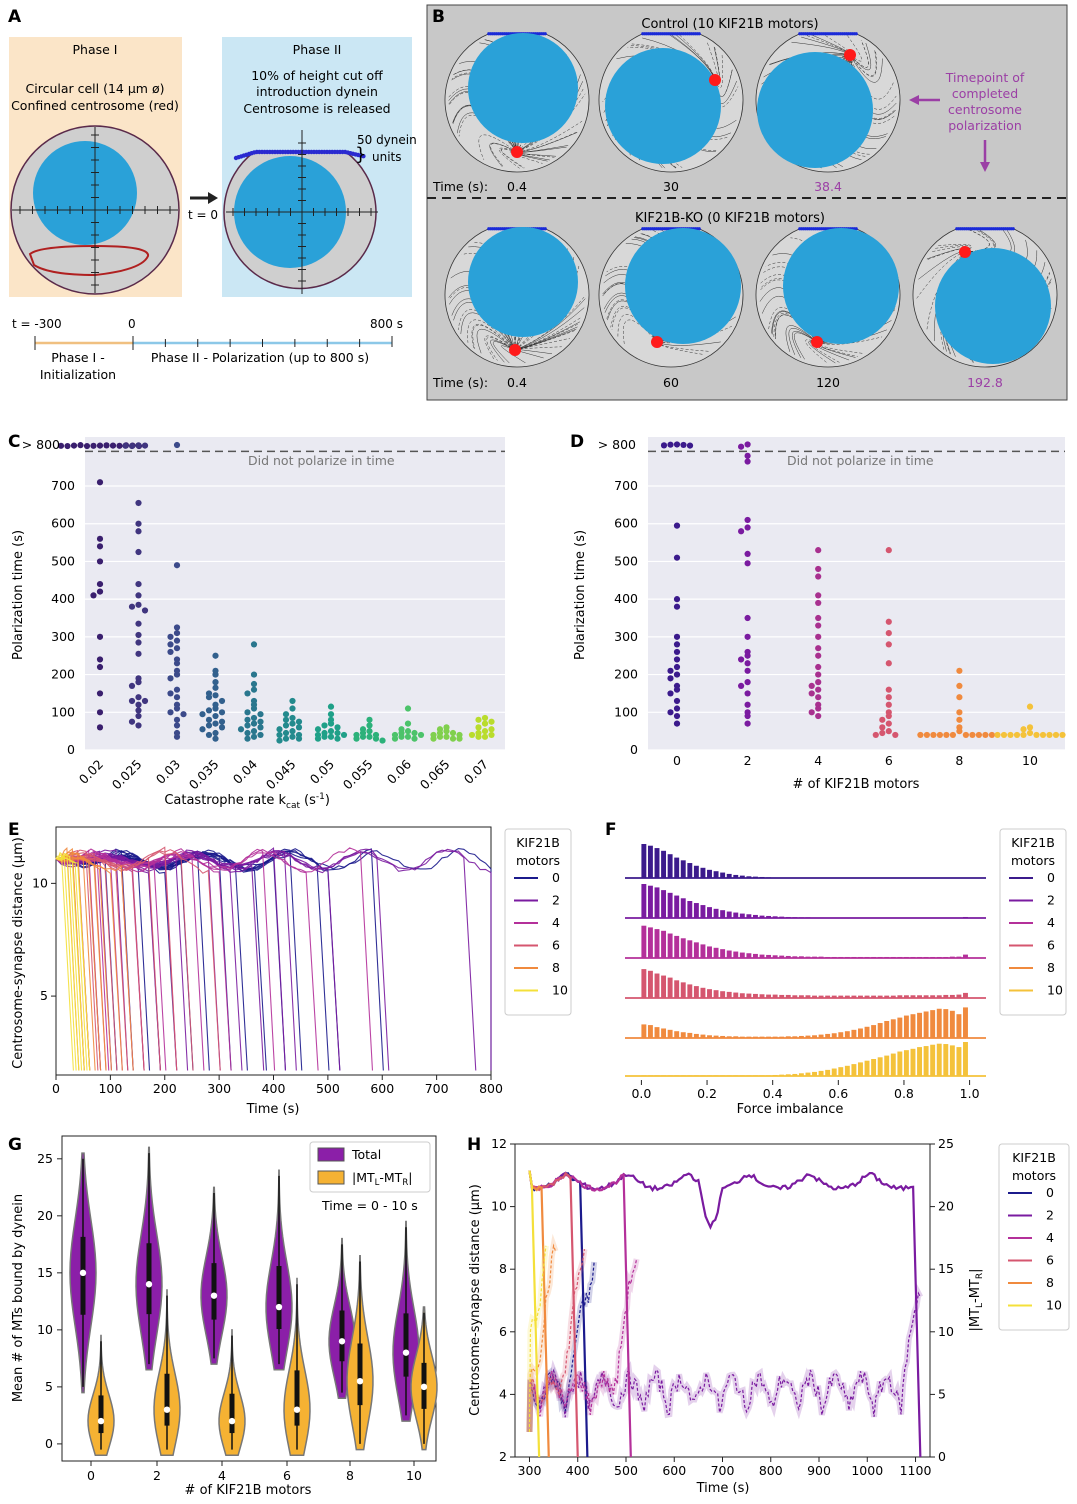 This screenshot has width=1077, height=1504. I want to click on legend-diff-5: |, so click(410, 1177).